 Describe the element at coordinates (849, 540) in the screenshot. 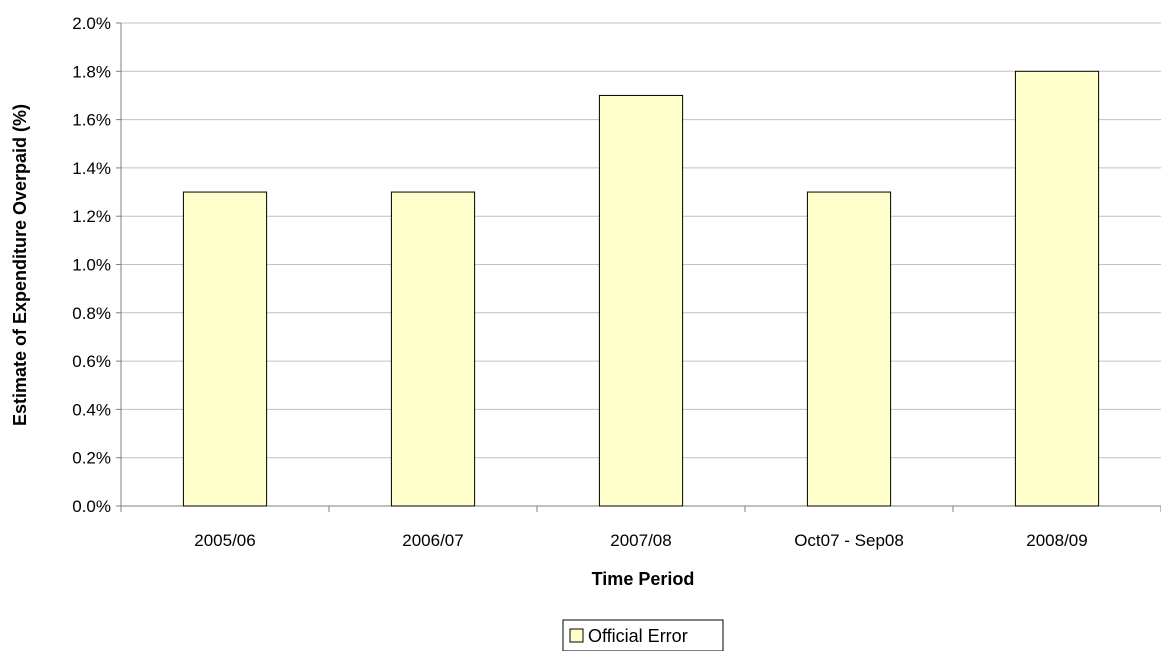

I see `x-tick-label: Oct07 - Sep08` at that location.